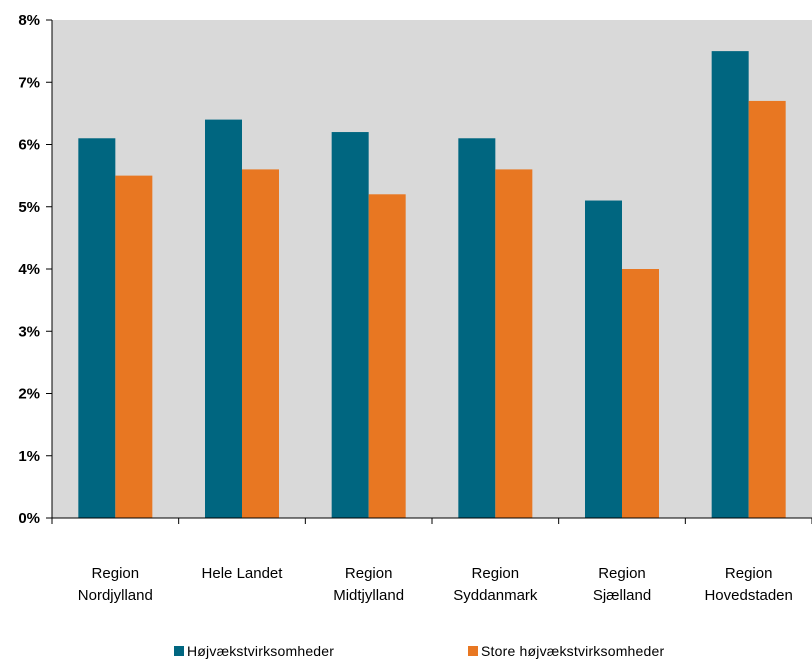  What do you see at coordinates (29, 82) in the screenshot?
I see `y-tick-label: 7%` at bounding box center [29, 82].